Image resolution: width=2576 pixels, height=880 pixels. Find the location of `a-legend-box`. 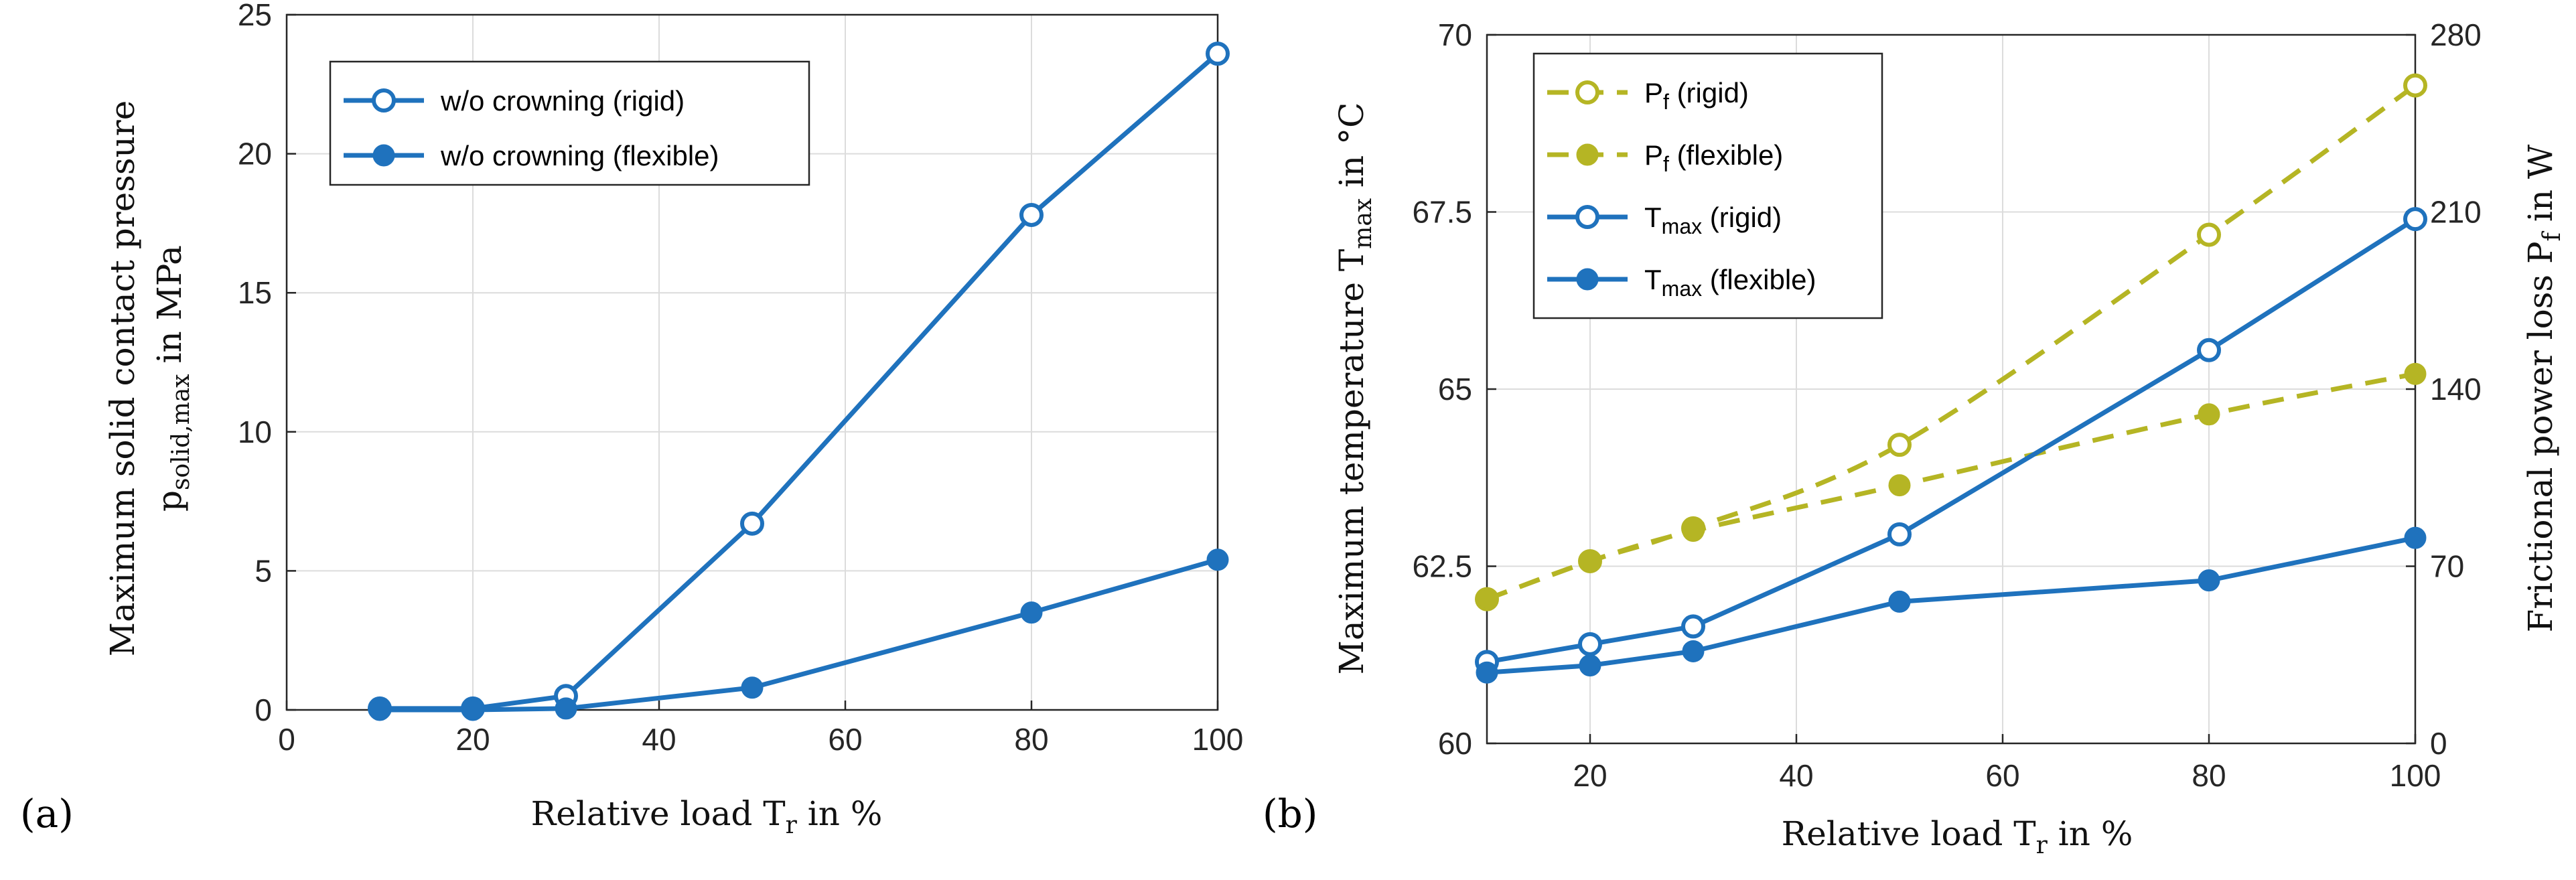

a-legend-box is located at coordinates (569, 123).